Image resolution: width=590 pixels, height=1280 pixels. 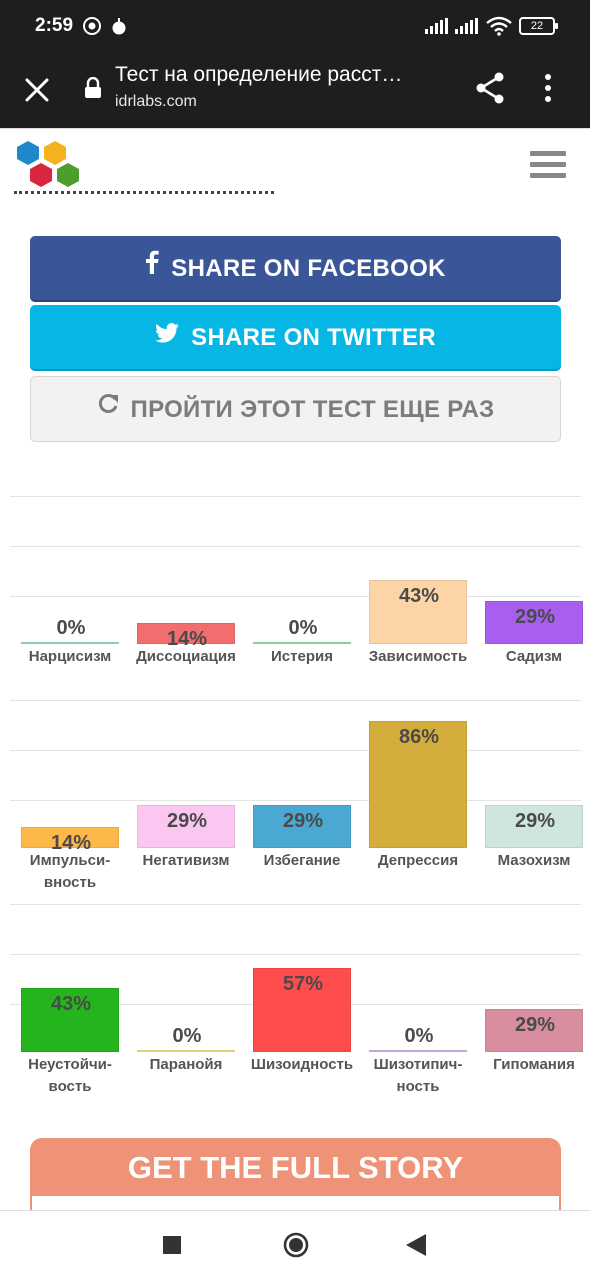 I want to click on close-icon, so click(x=37, y=90).